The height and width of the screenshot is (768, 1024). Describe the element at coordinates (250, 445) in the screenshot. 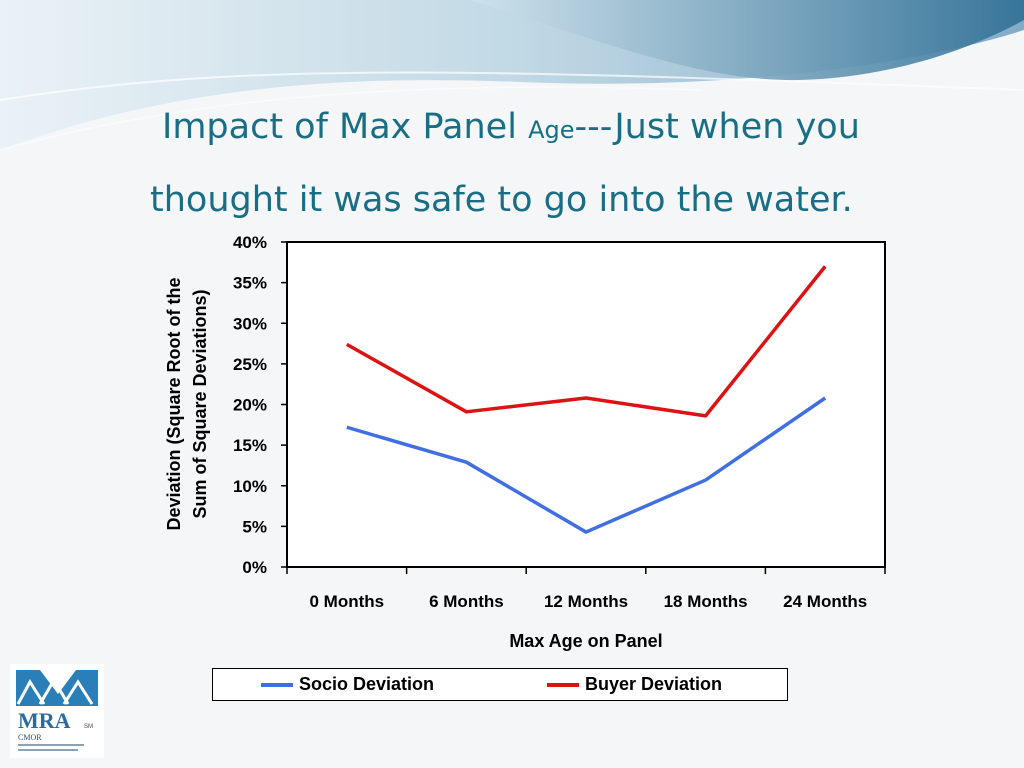

I see `y-tick-label: 15%` at that location.